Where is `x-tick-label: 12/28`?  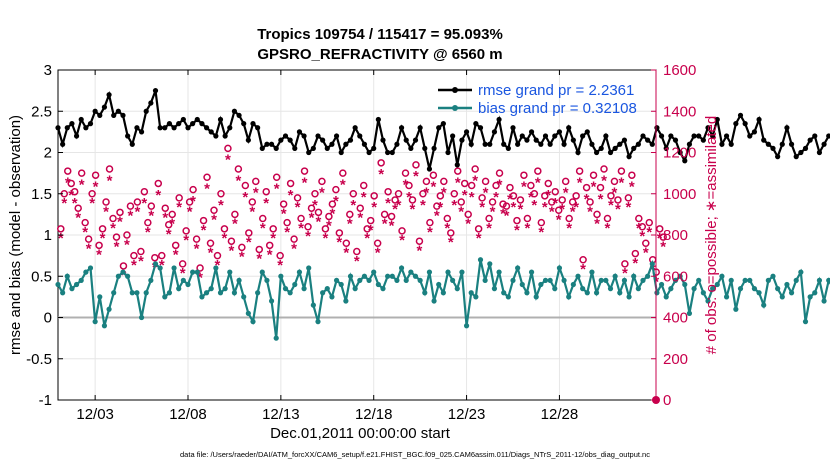
x-tick-label: 12/28 is located at coordinates (560, 414).